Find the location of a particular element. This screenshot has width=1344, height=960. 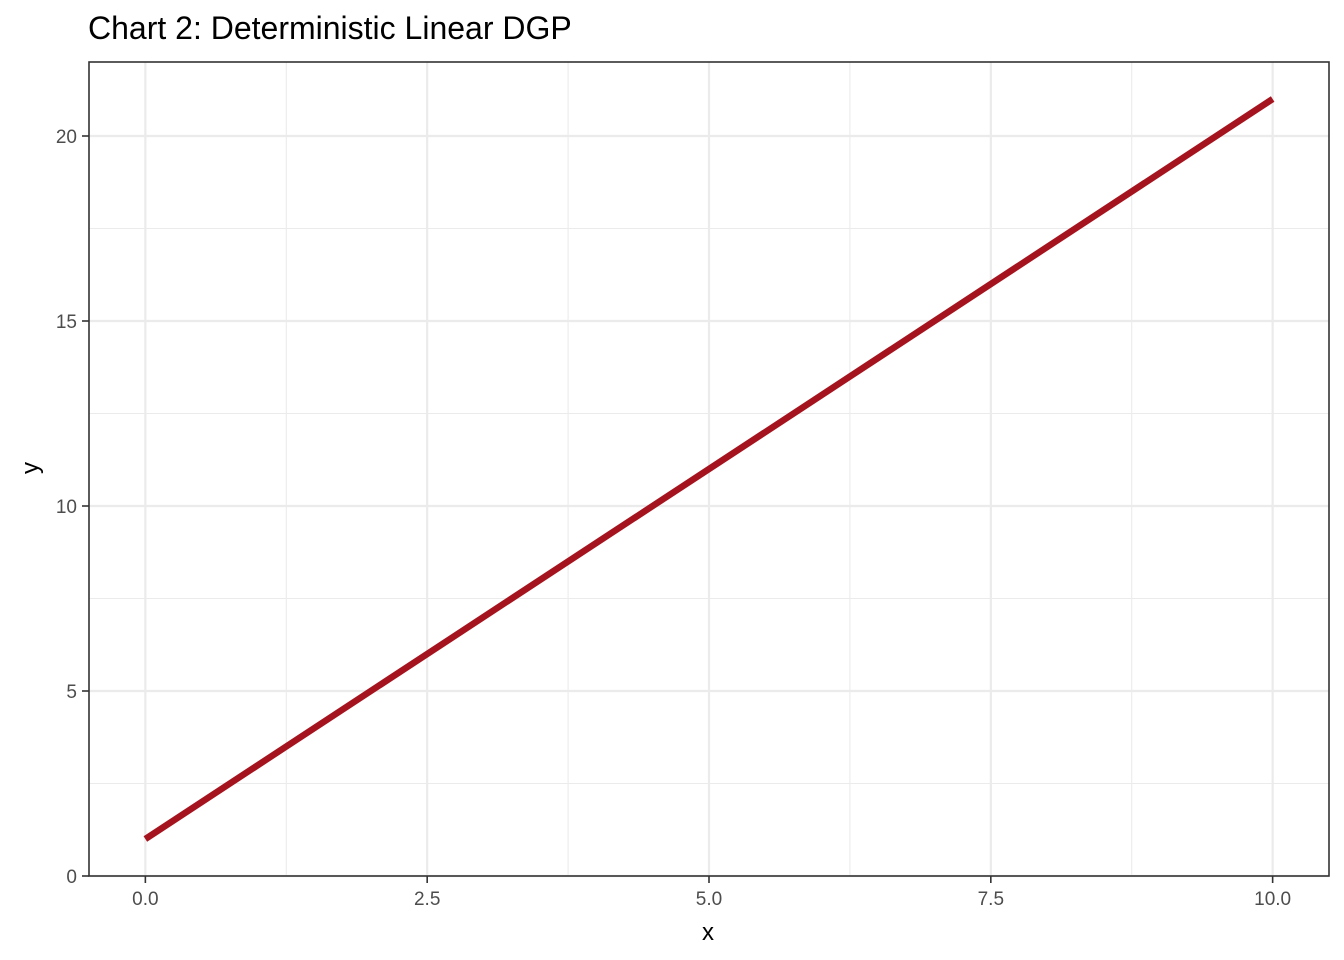

y-axis: 0 5 10 15 20 is located at coordinates (72, 507).